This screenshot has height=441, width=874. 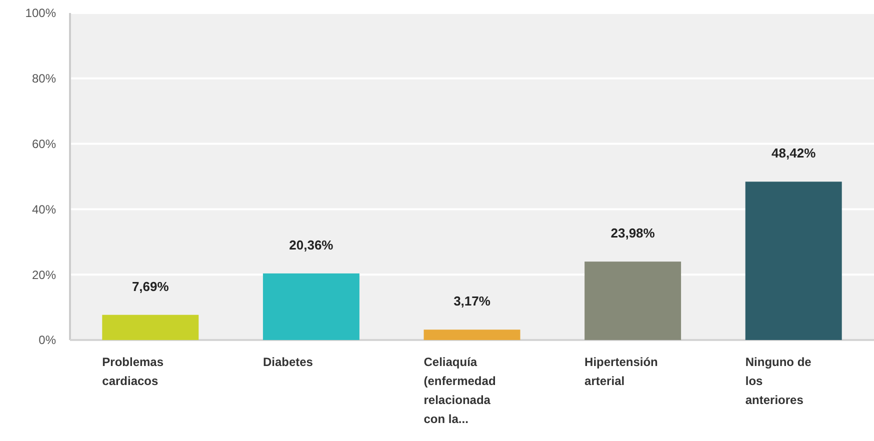 I want to click on data-label: 7,69%, so click(x=151, y=286).